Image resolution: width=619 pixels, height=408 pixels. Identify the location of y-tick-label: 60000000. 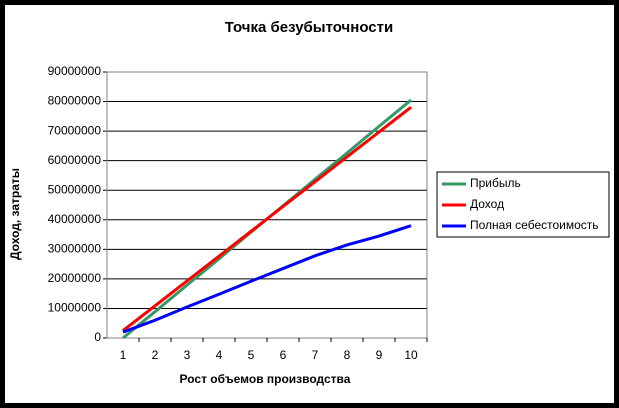
(75, 160).